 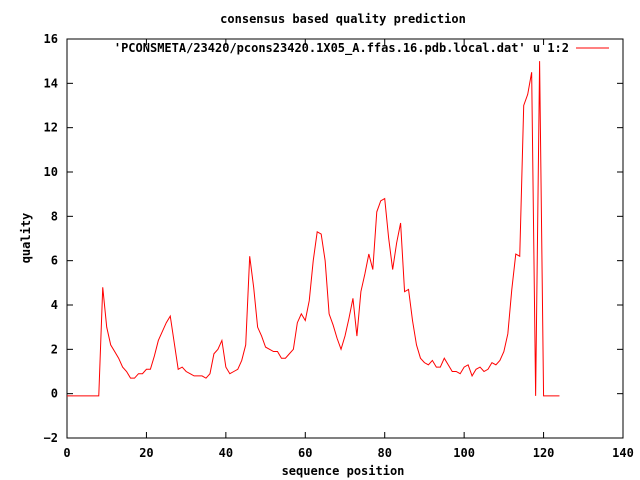 I want to click on x-tick-label: 20, so click(x=146, y=453).